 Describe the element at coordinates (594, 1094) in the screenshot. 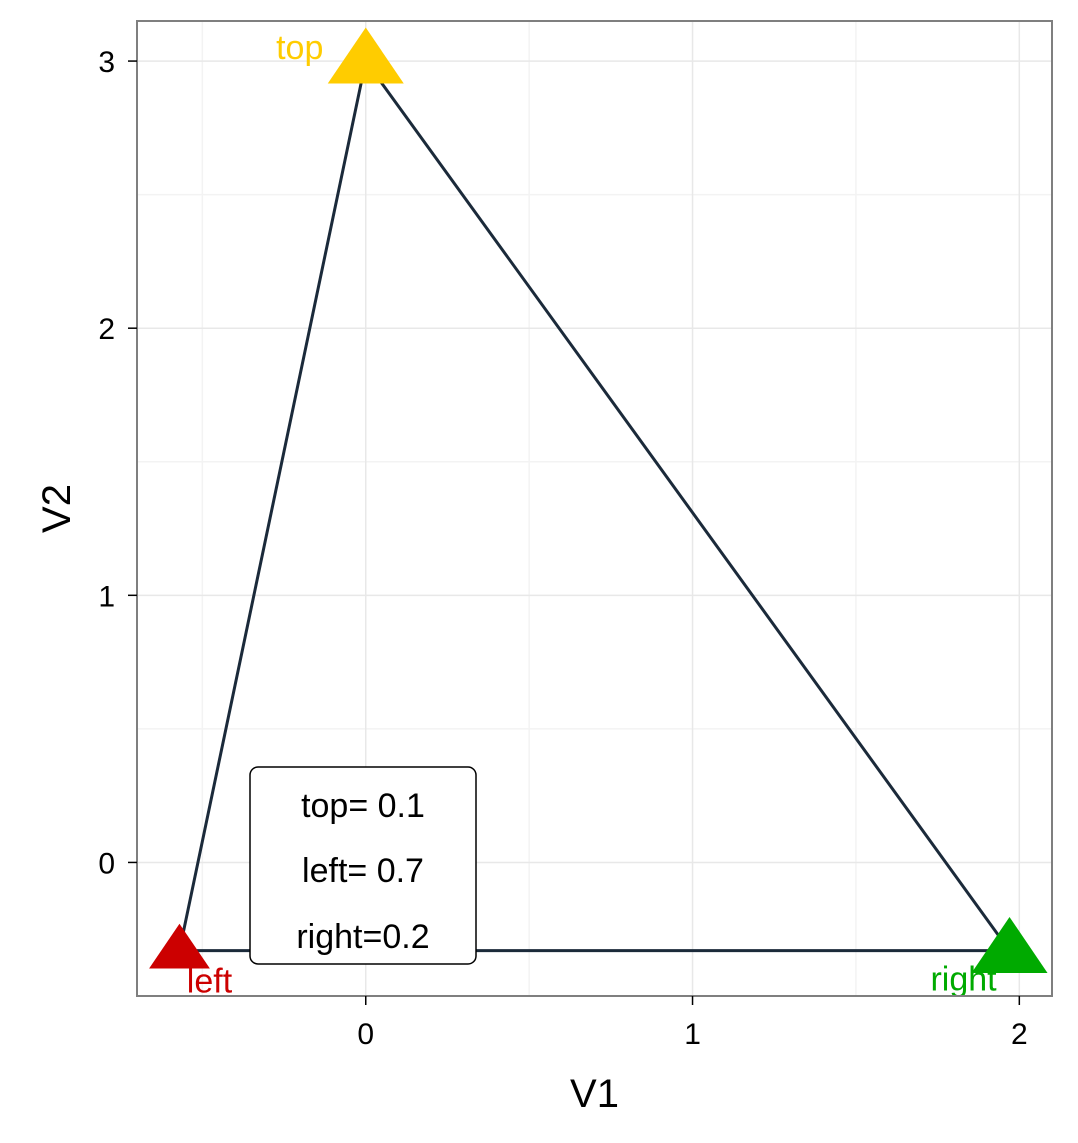

I see `x-axis-title: V1` at that location.